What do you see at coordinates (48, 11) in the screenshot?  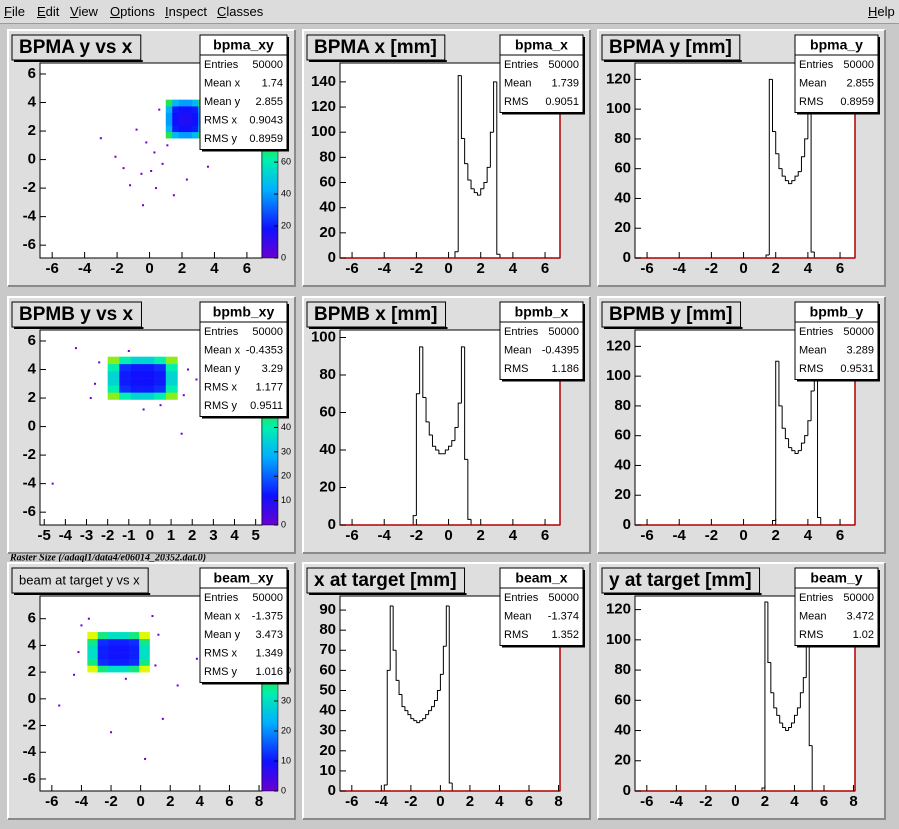 I see `menu-item: Edit` at bounding box center [48, 11].